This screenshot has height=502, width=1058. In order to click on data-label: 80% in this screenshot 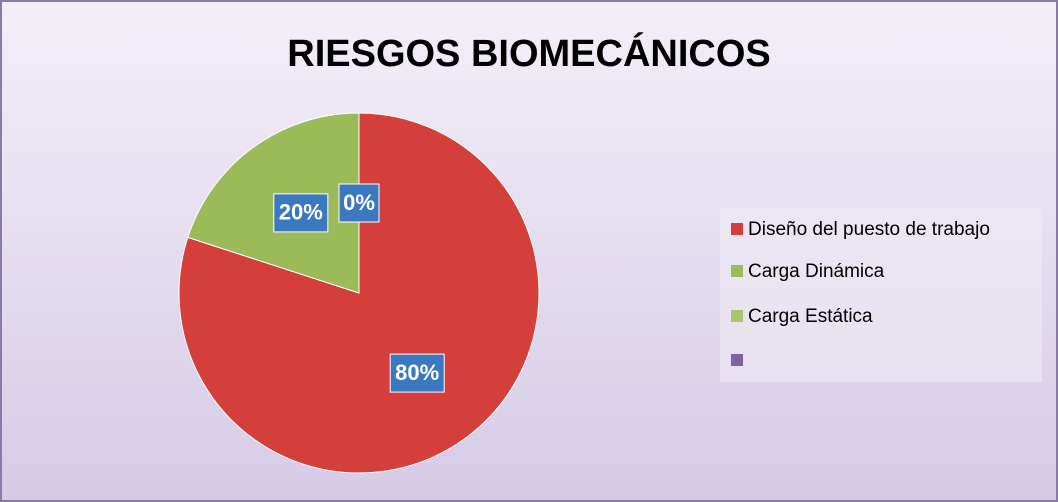, I will do `click(417, 372)`.